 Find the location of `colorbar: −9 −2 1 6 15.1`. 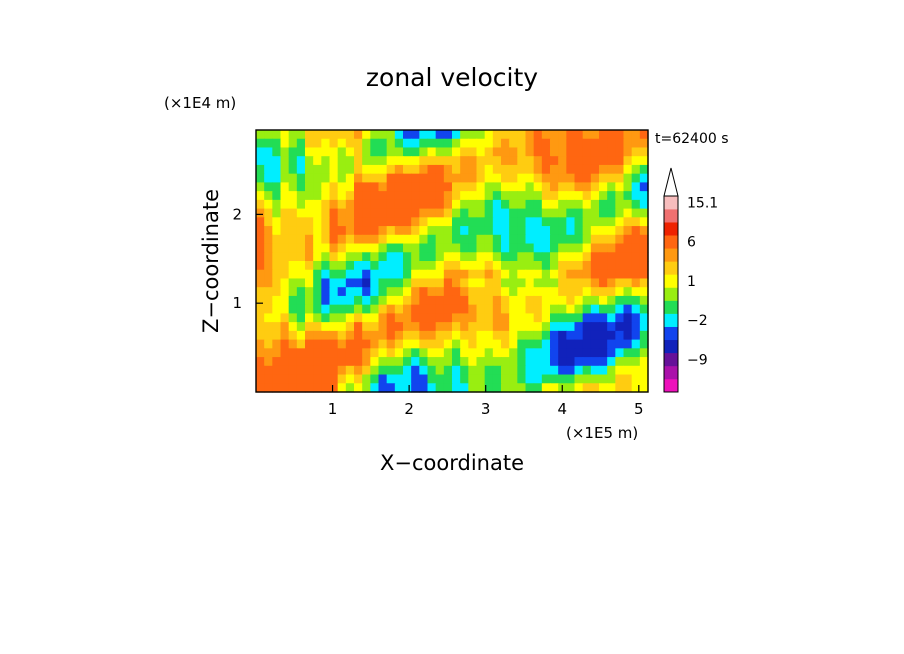

colorbar: −9 −2 1 6 15.1 is located at coordinates (690, 280).